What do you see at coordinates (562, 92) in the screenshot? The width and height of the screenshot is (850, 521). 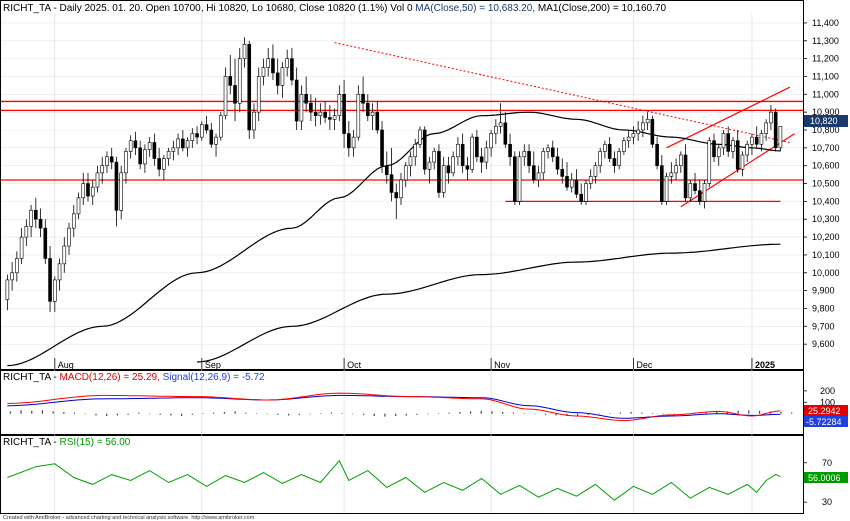 I see `trend-resistance-line` at bounding box center [562, 92].